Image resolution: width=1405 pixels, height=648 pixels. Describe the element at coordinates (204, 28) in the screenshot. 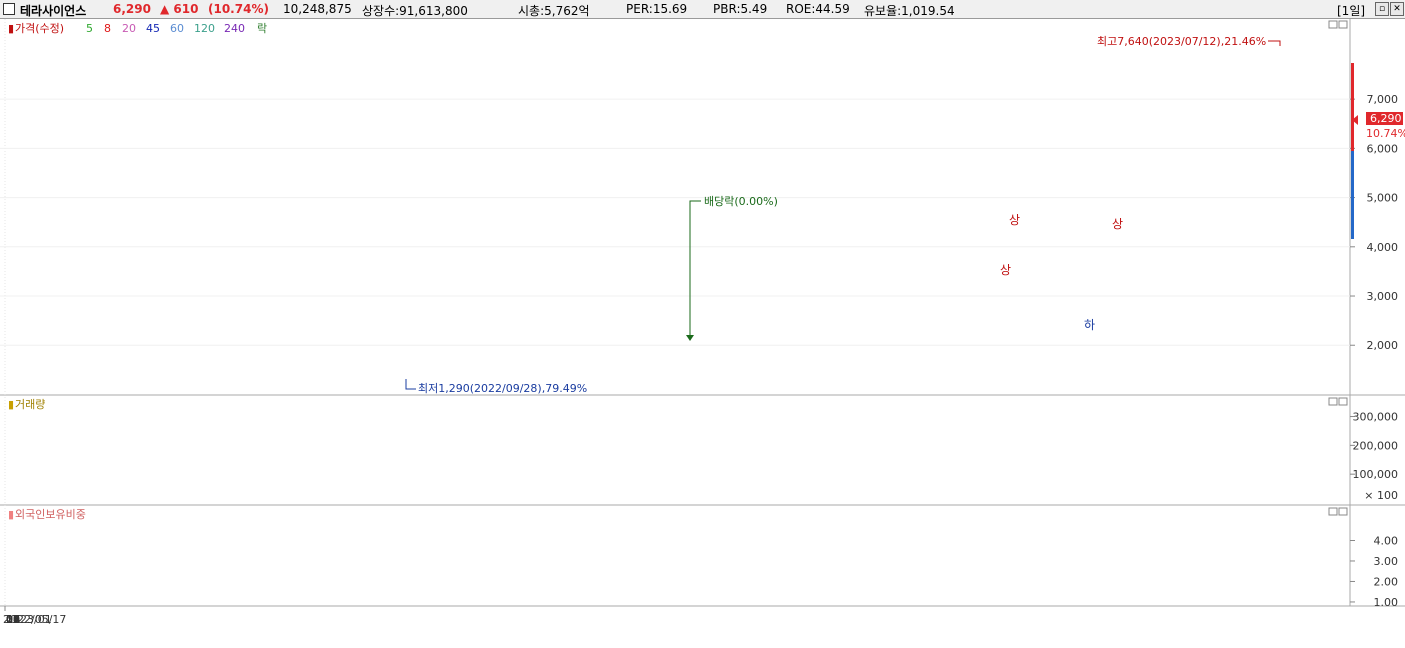

I see `legend-ma120: 120` at that location.